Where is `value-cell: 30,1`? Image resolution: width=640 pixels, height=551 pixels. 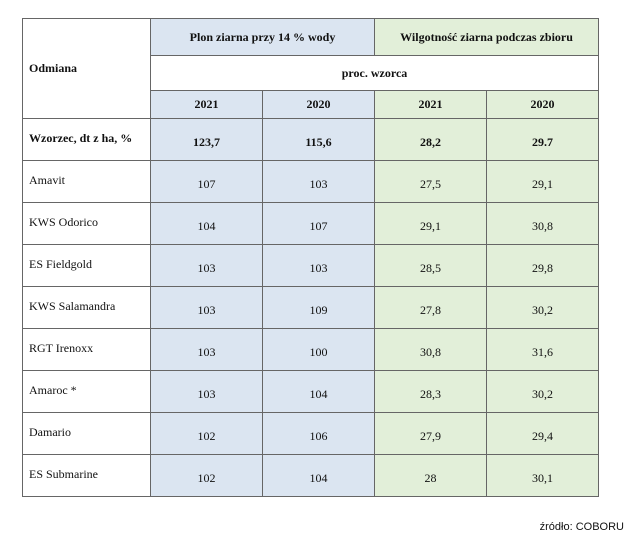
value-cell: 30,1 is located at coordinates (543, 475).